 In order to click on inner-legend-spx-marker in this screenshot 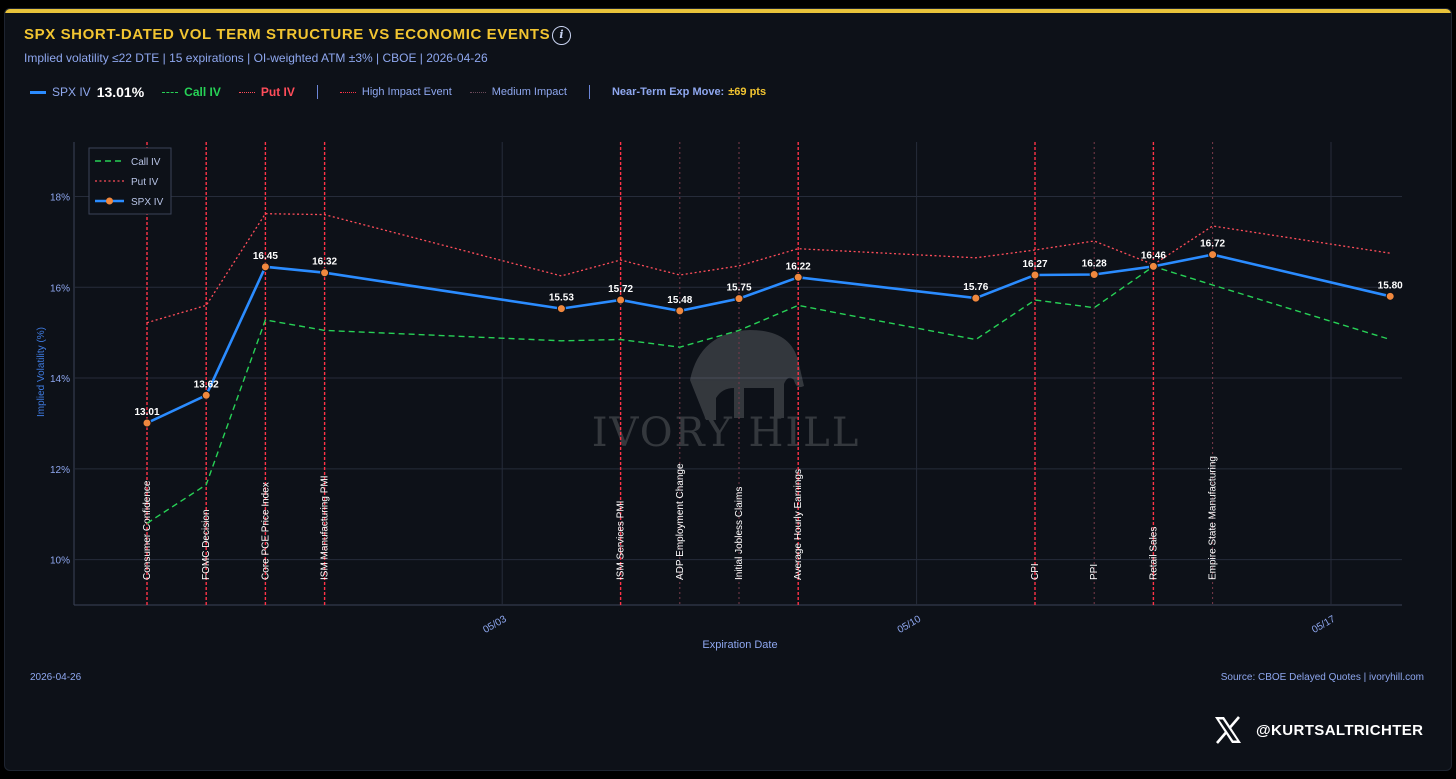, I will do `click(109, 201)`.